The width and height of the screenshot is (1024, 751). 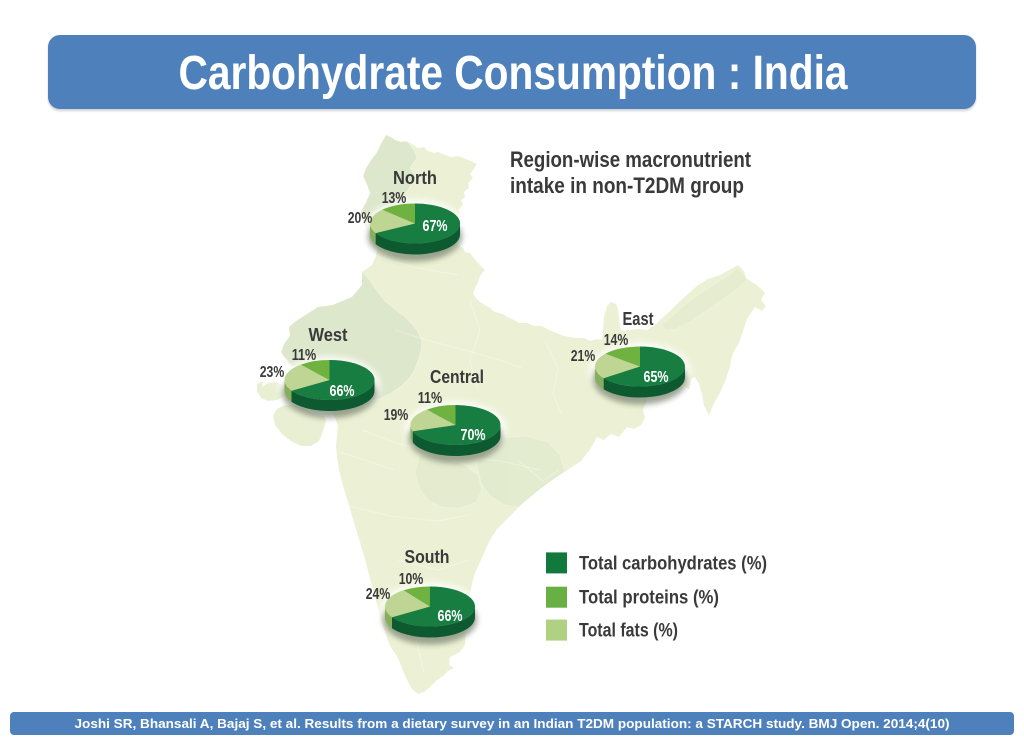 What do you see at coordinates (673, 563) in the screenshot?
I see `svg-text: Total carbohydrates (%)` at bounding box center [673, 563].